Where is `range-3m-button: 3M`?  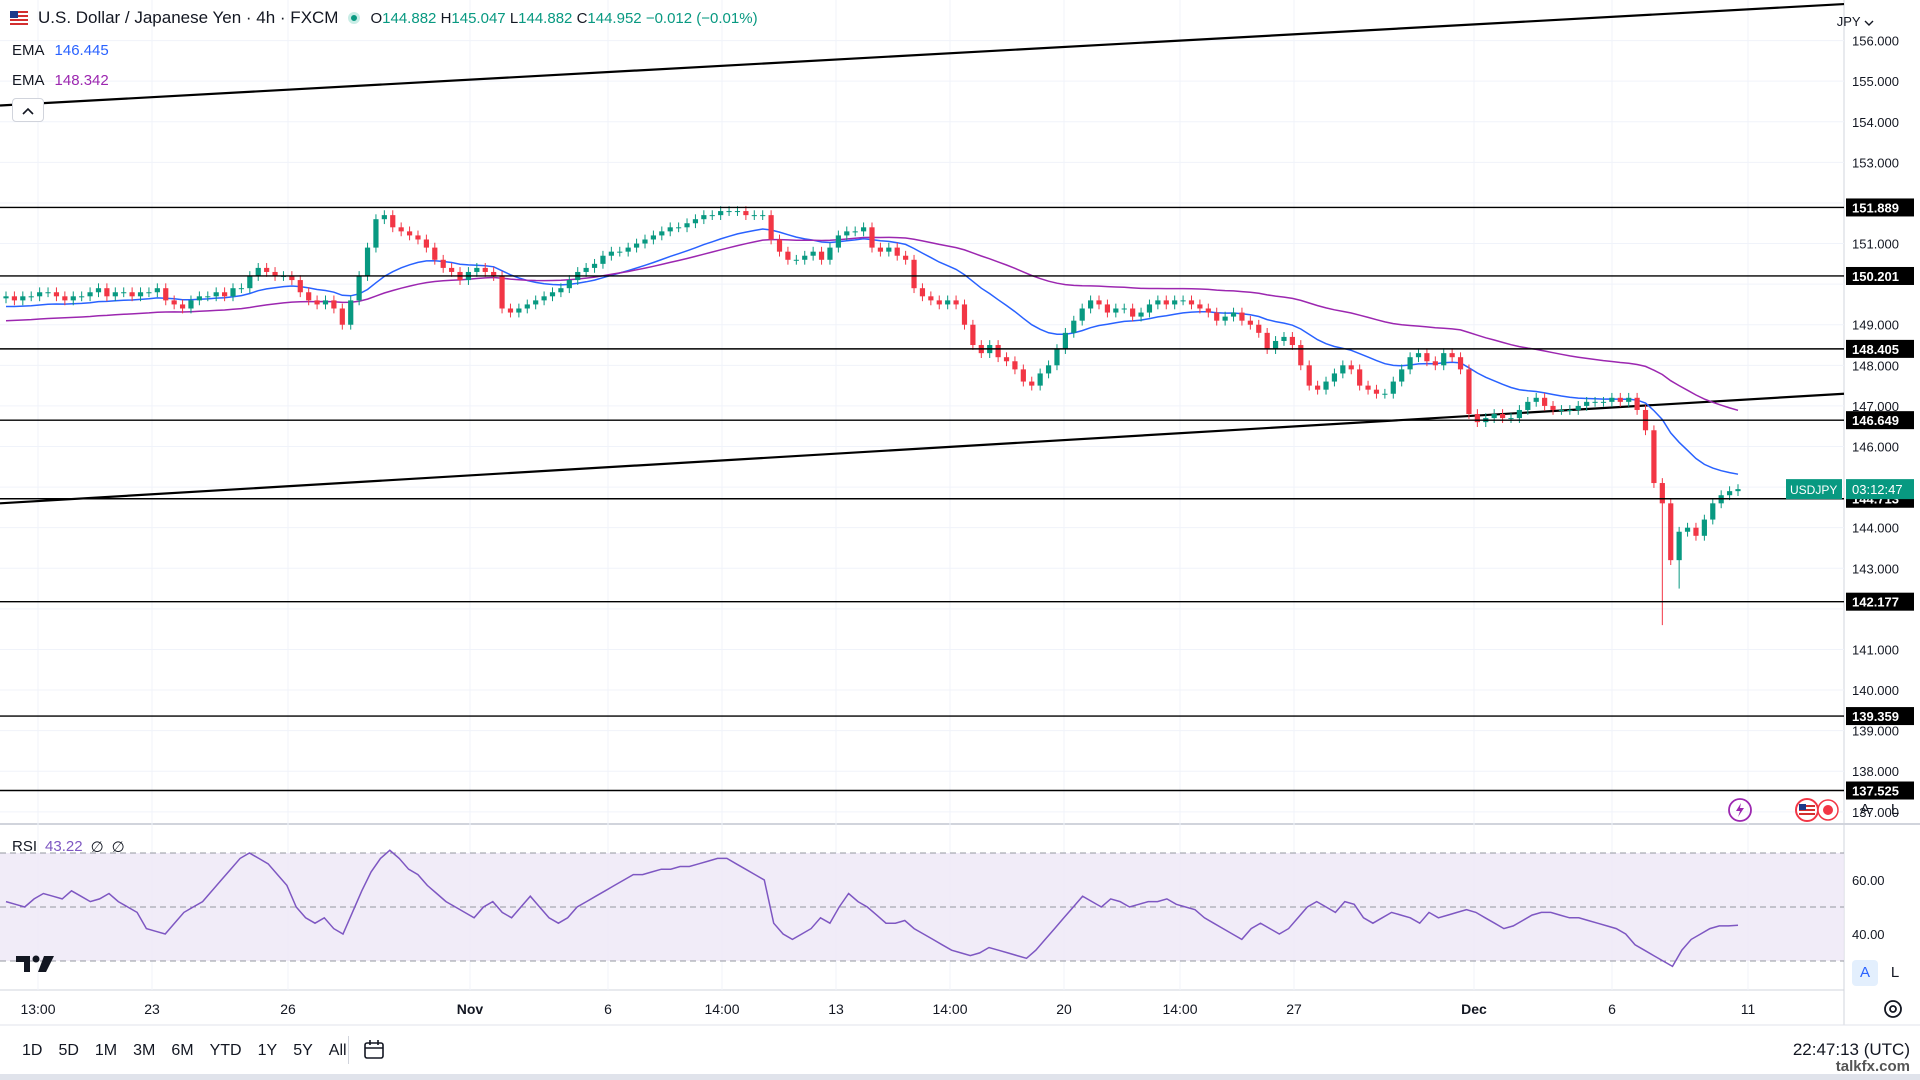 range-3m-button: 3M is located at coordinates (144, 1050).